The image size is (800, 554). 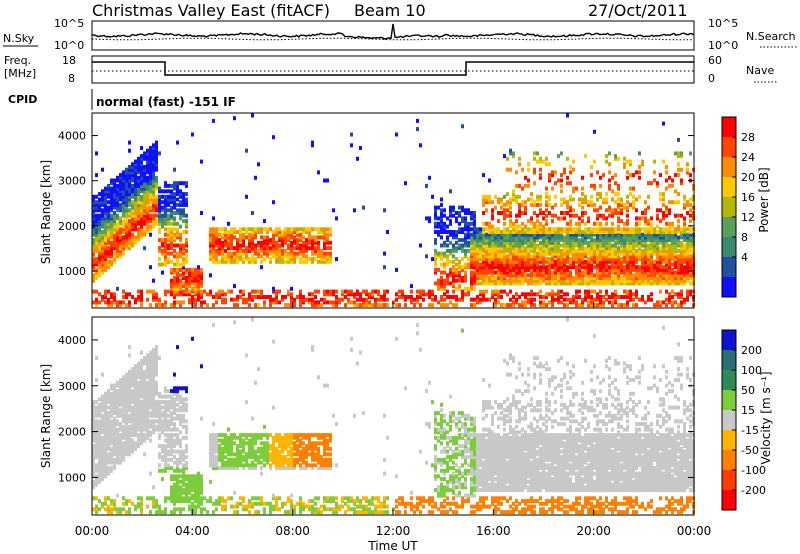 I want to click on power-colorbar-label: 28, so click(x=748, y=137).